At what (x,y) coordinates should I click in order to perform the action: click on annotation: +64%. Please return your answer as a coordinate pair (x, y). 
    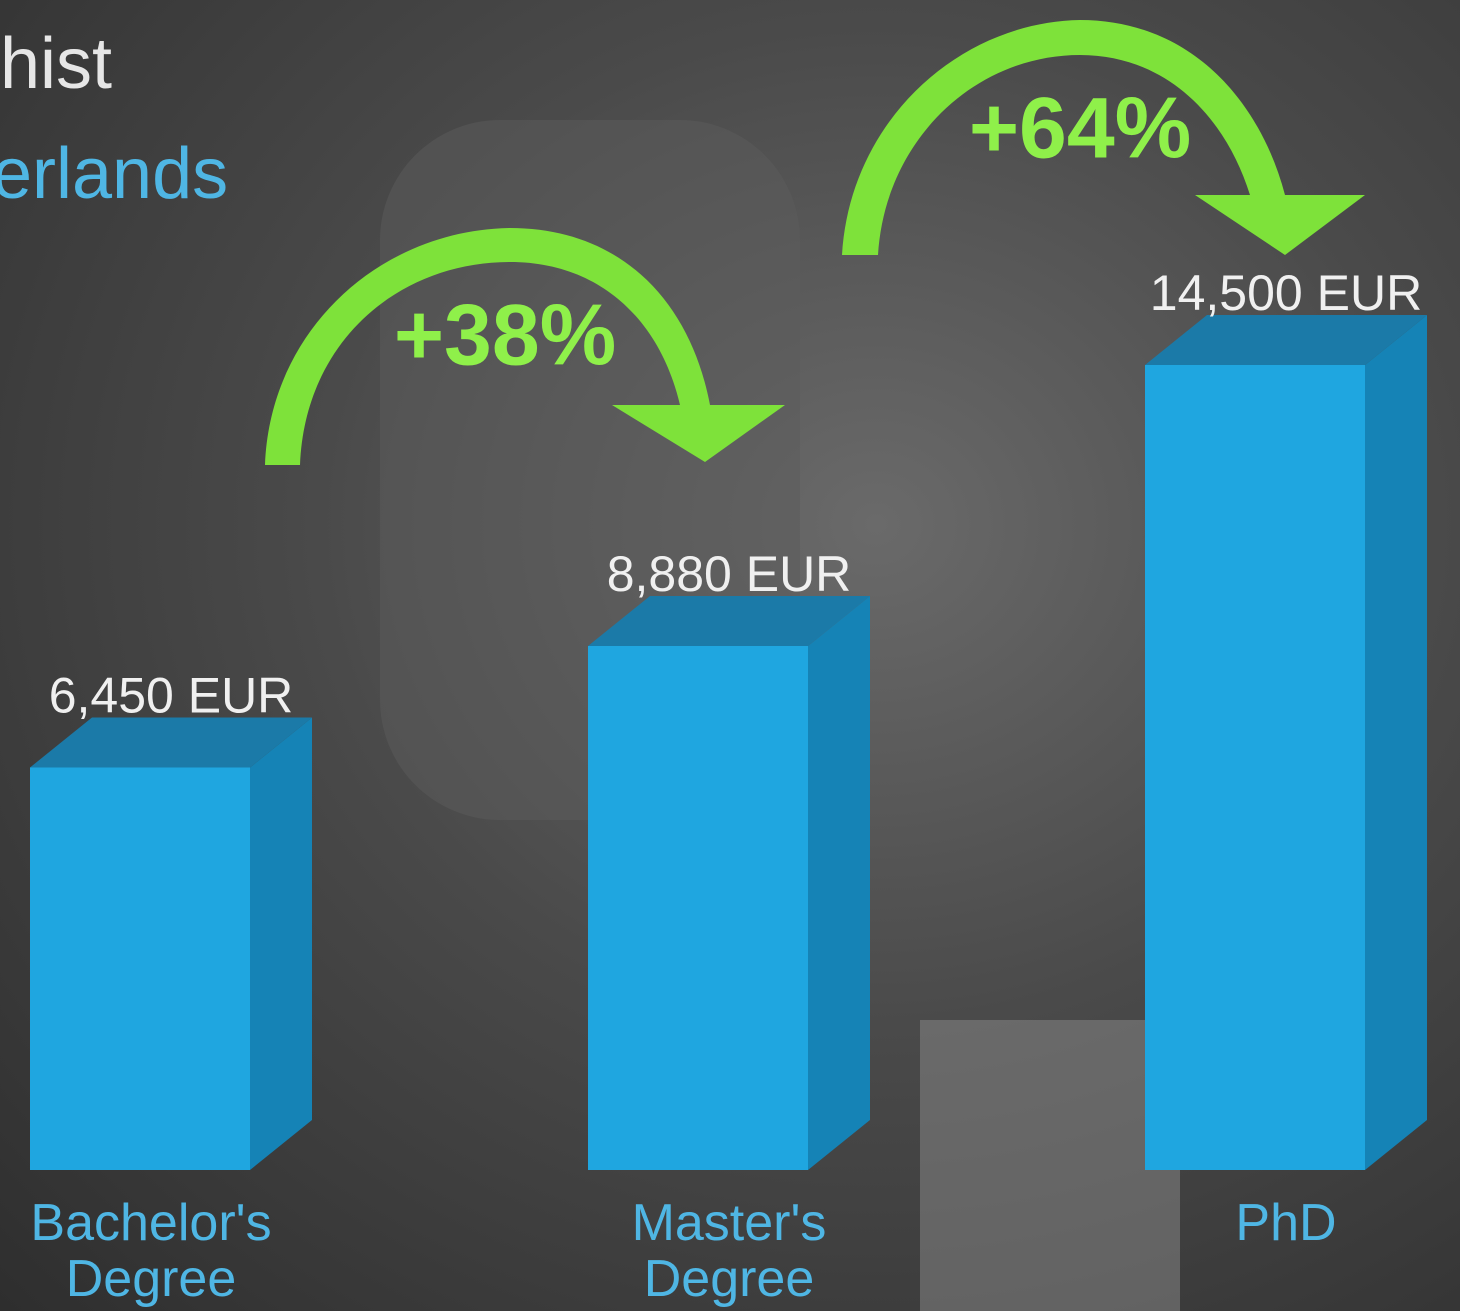
    Looking at the image, I should click on (1080, 129).